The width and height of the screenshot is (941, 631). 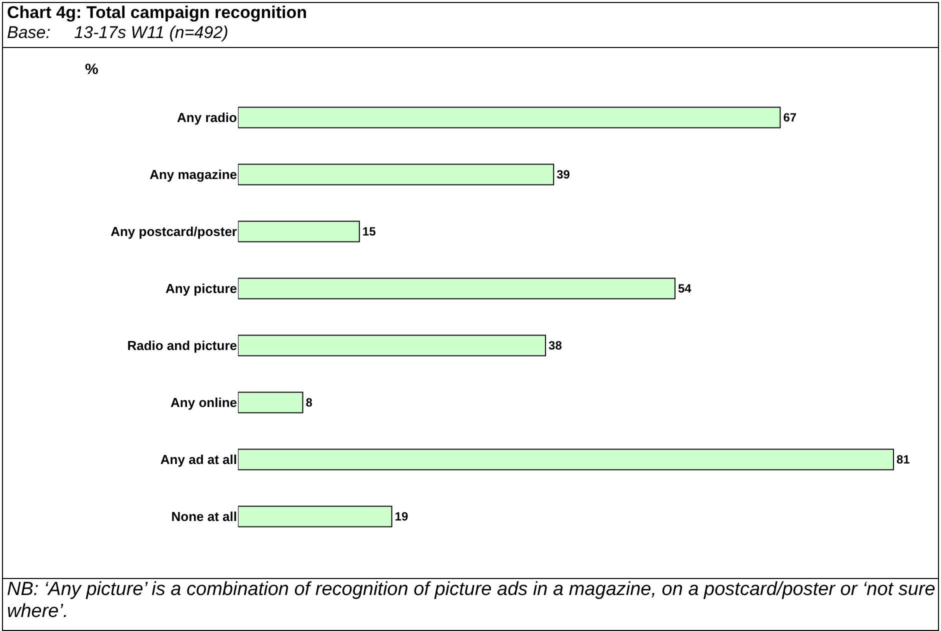 I want to click on data-label: 67, so click(x=790, y=117).